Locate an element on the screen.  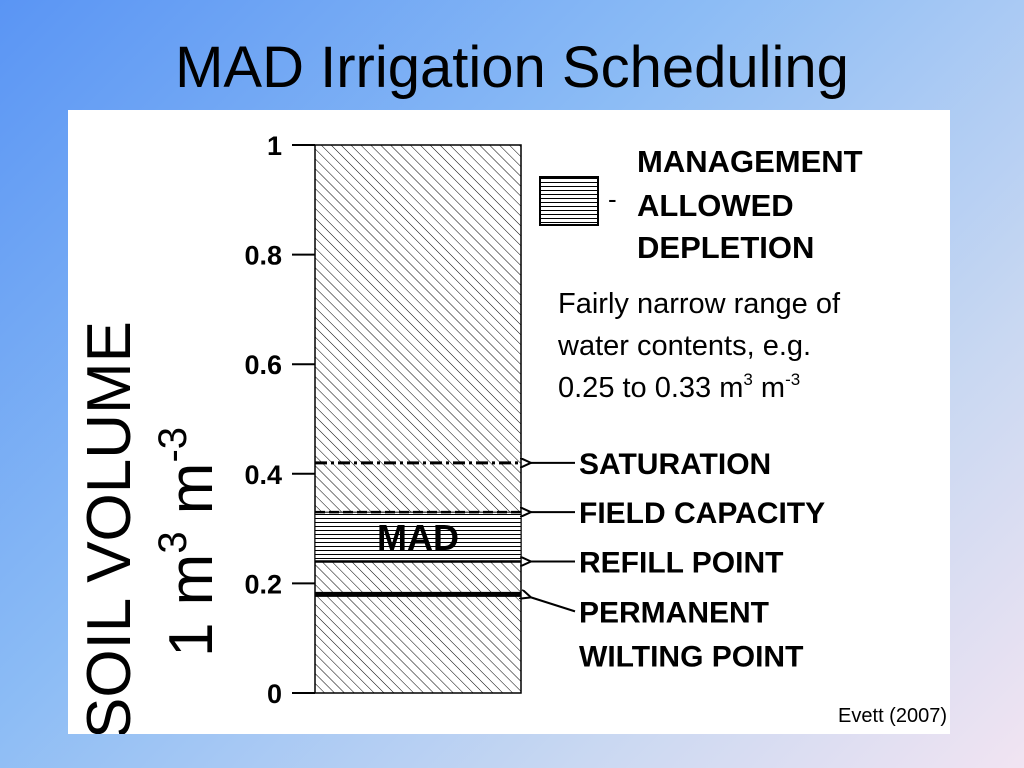
y-tick-label-1: 0.2 is located at coordinates (263, 584).